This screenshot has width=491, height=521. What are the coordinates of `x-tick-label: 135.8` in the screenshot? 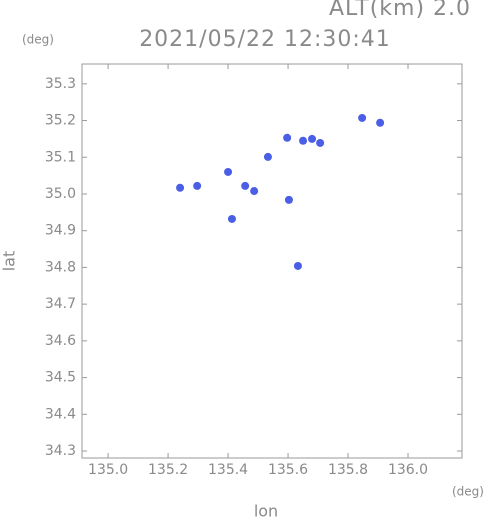 It's located at (348, 470).